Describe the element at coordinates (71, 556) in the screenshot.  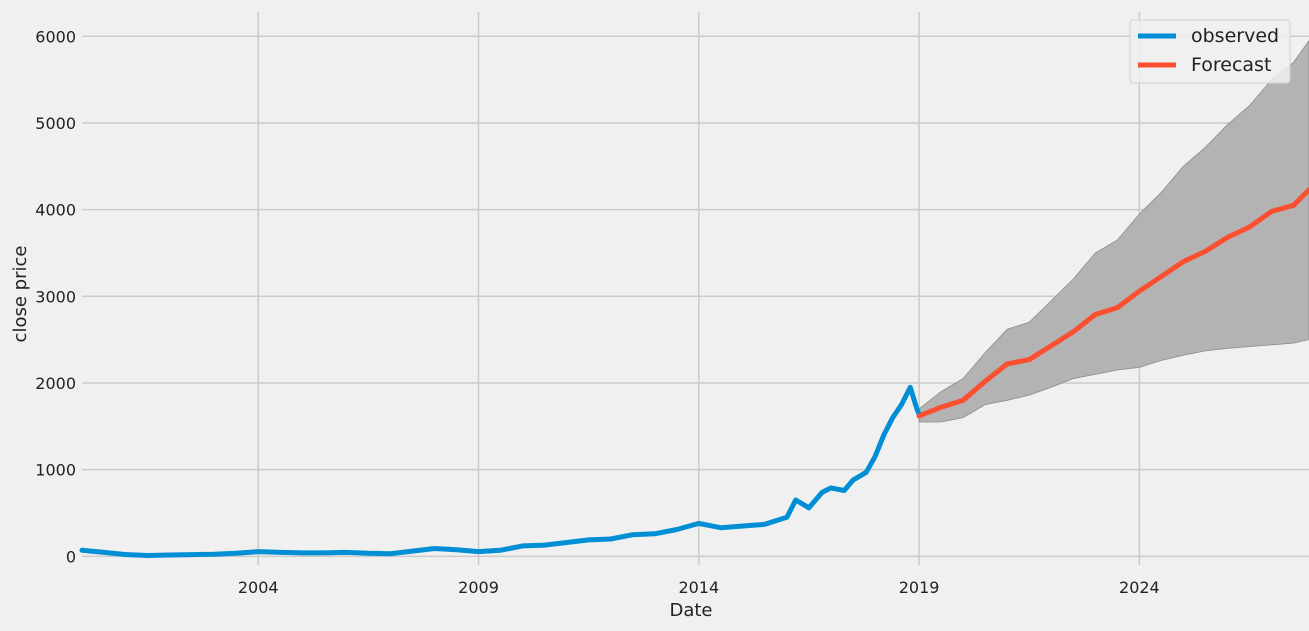
I see `y-tick-label-0: 0` at that location.